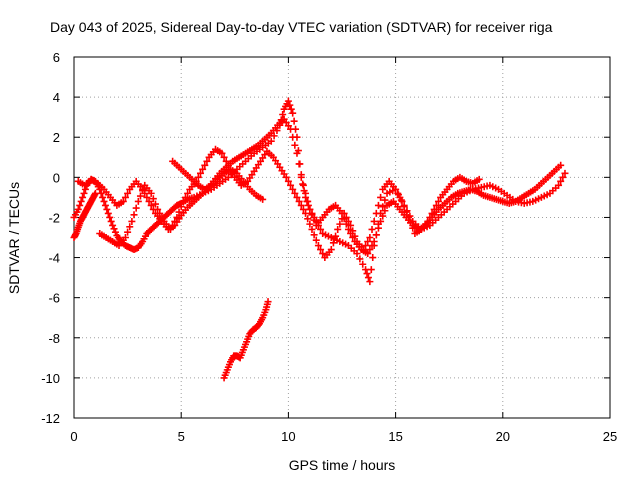 This screenshot has width=640, height=480. I want to click on y-tick-label: 0, so click(56, 177).